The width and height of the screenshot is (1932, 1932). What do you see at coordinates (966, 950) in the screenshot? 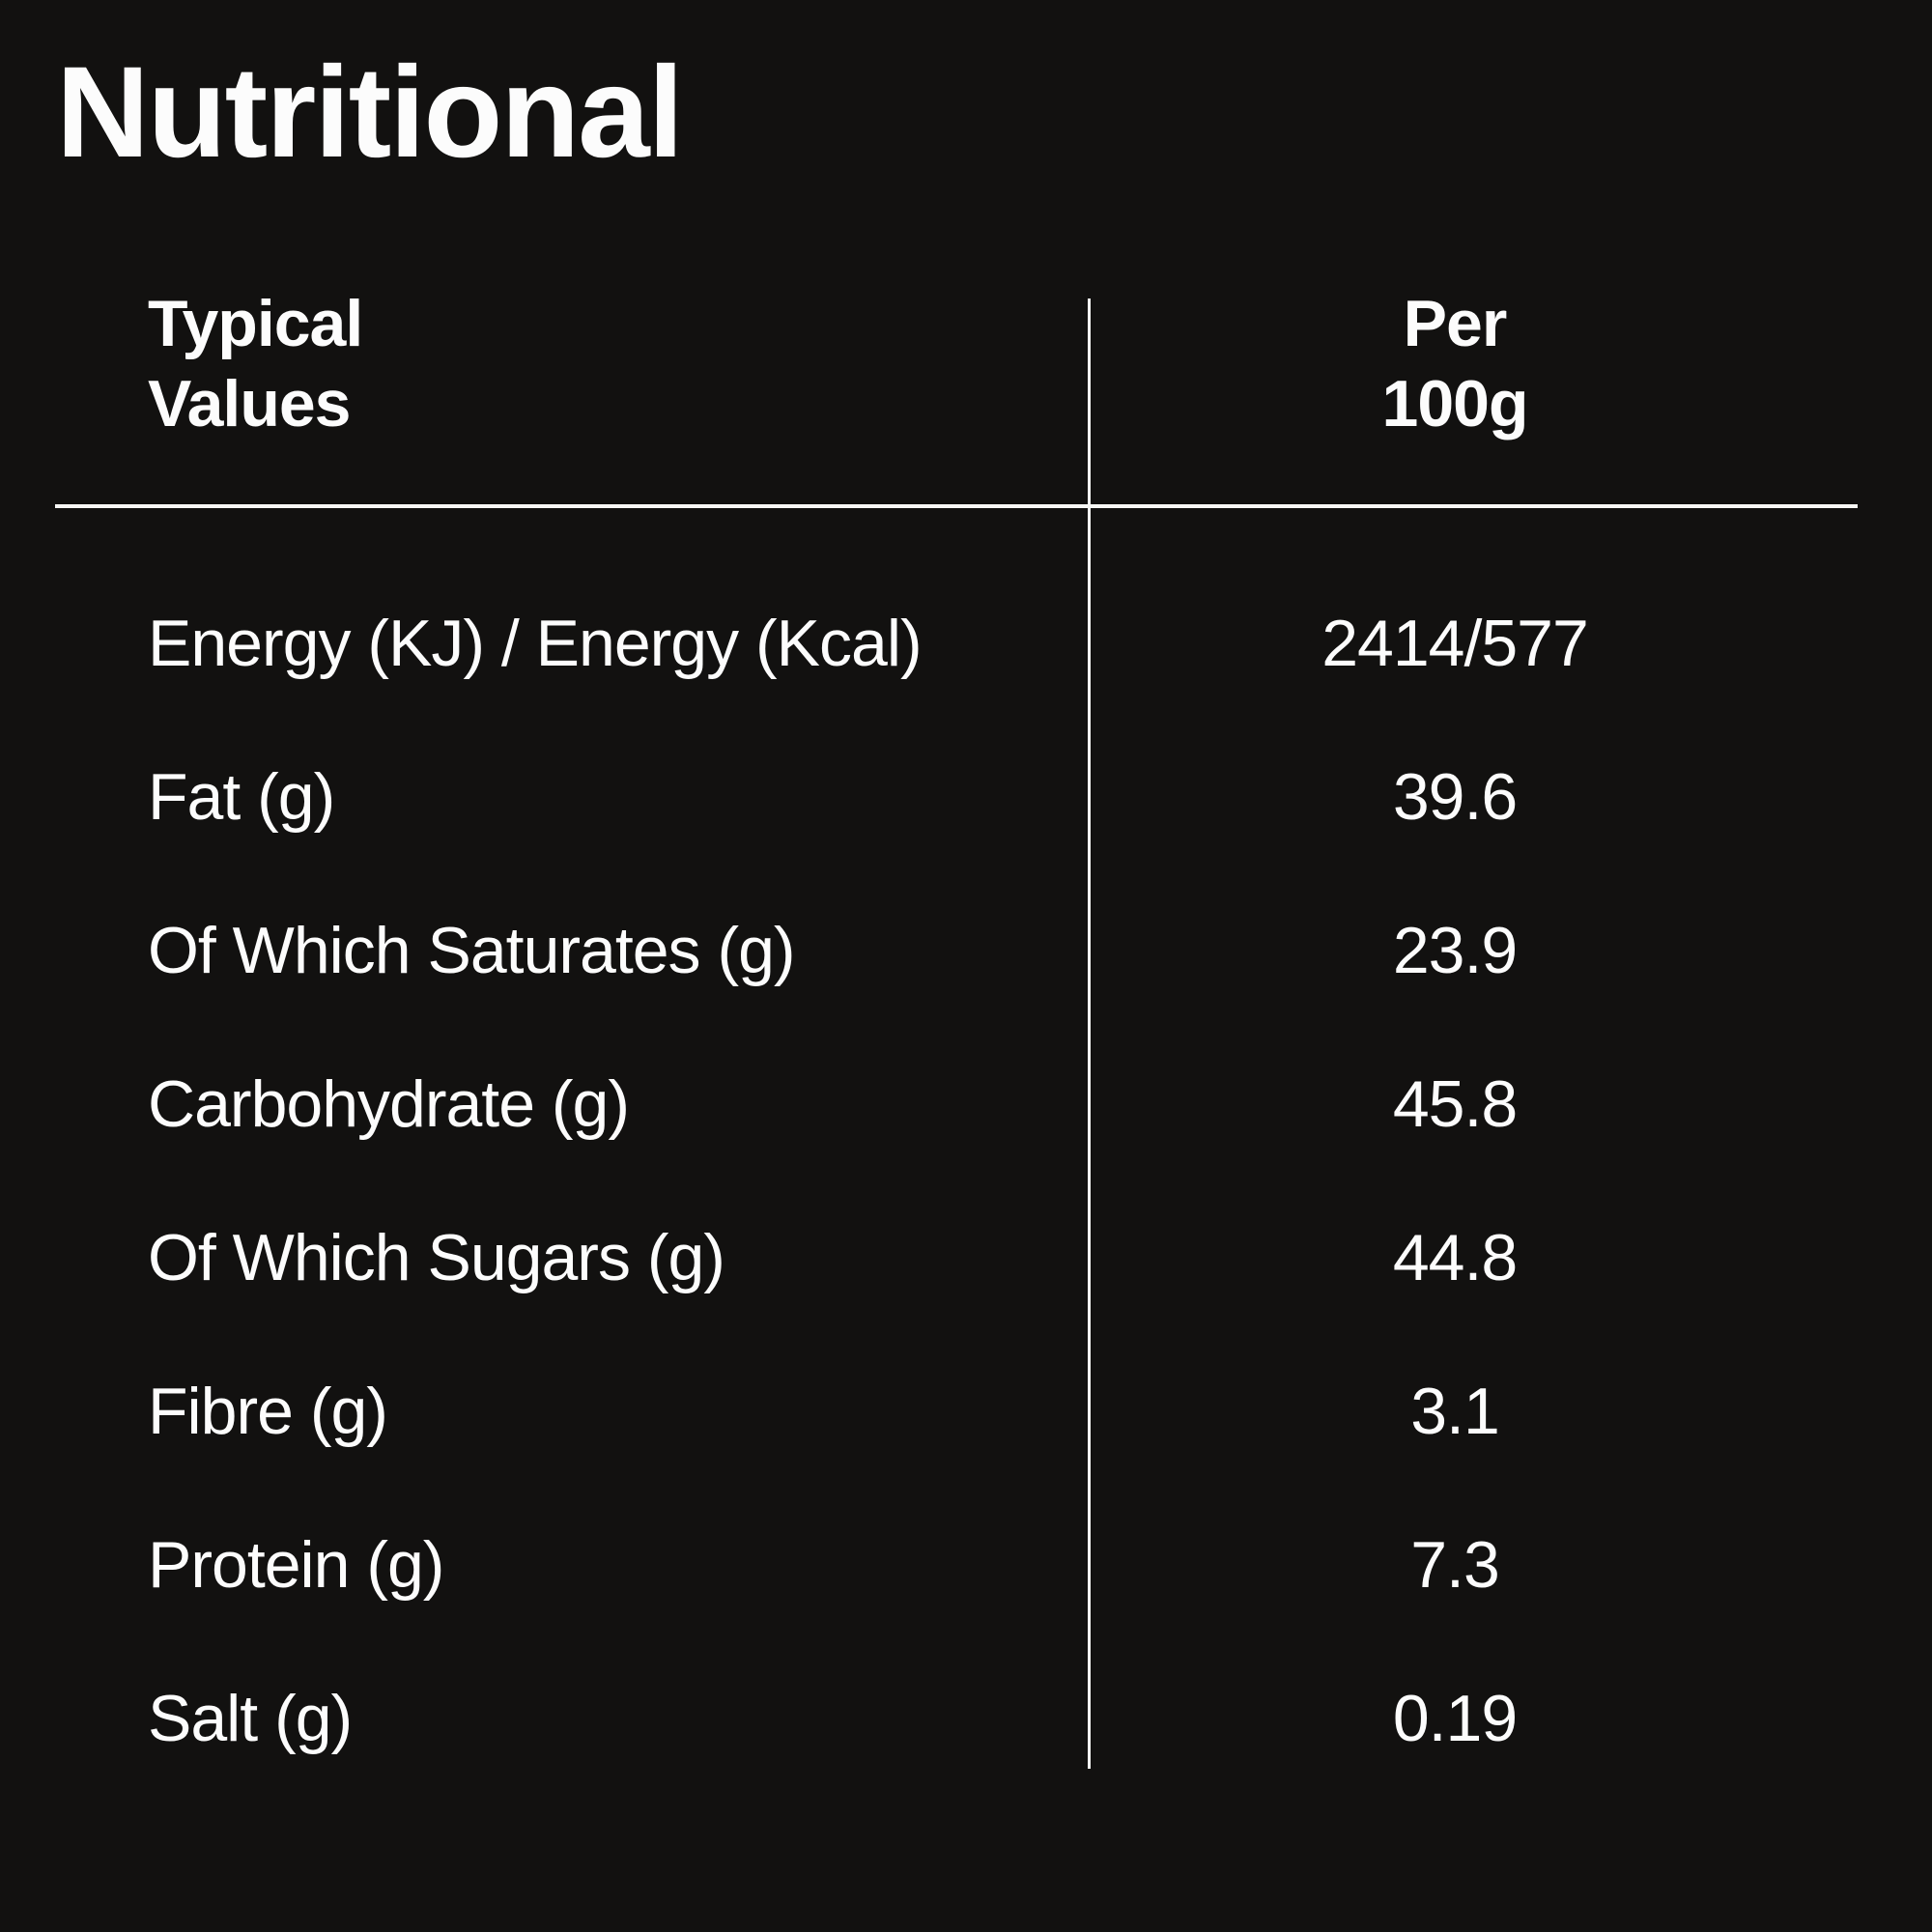
I see `table-row: Of Which Saturates (g) 23.9` at bounding box center [966, 950].